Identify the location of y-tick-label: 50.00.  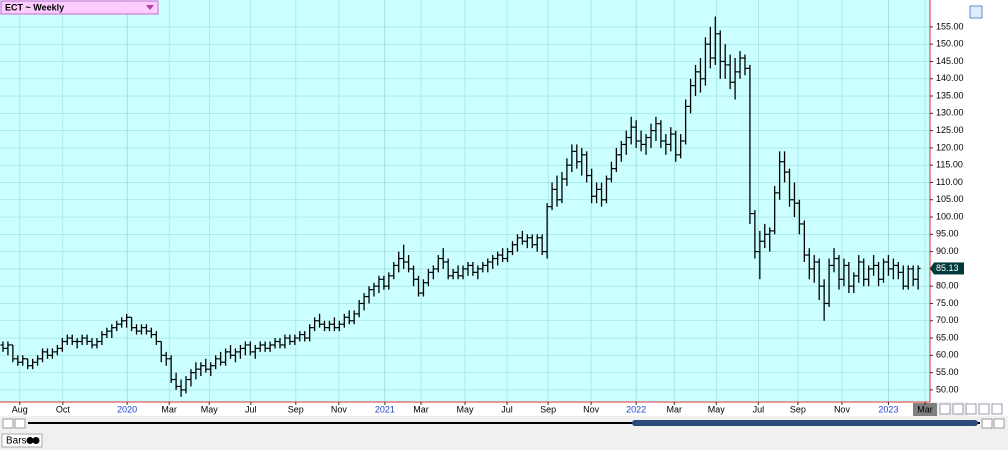
(947, 389).